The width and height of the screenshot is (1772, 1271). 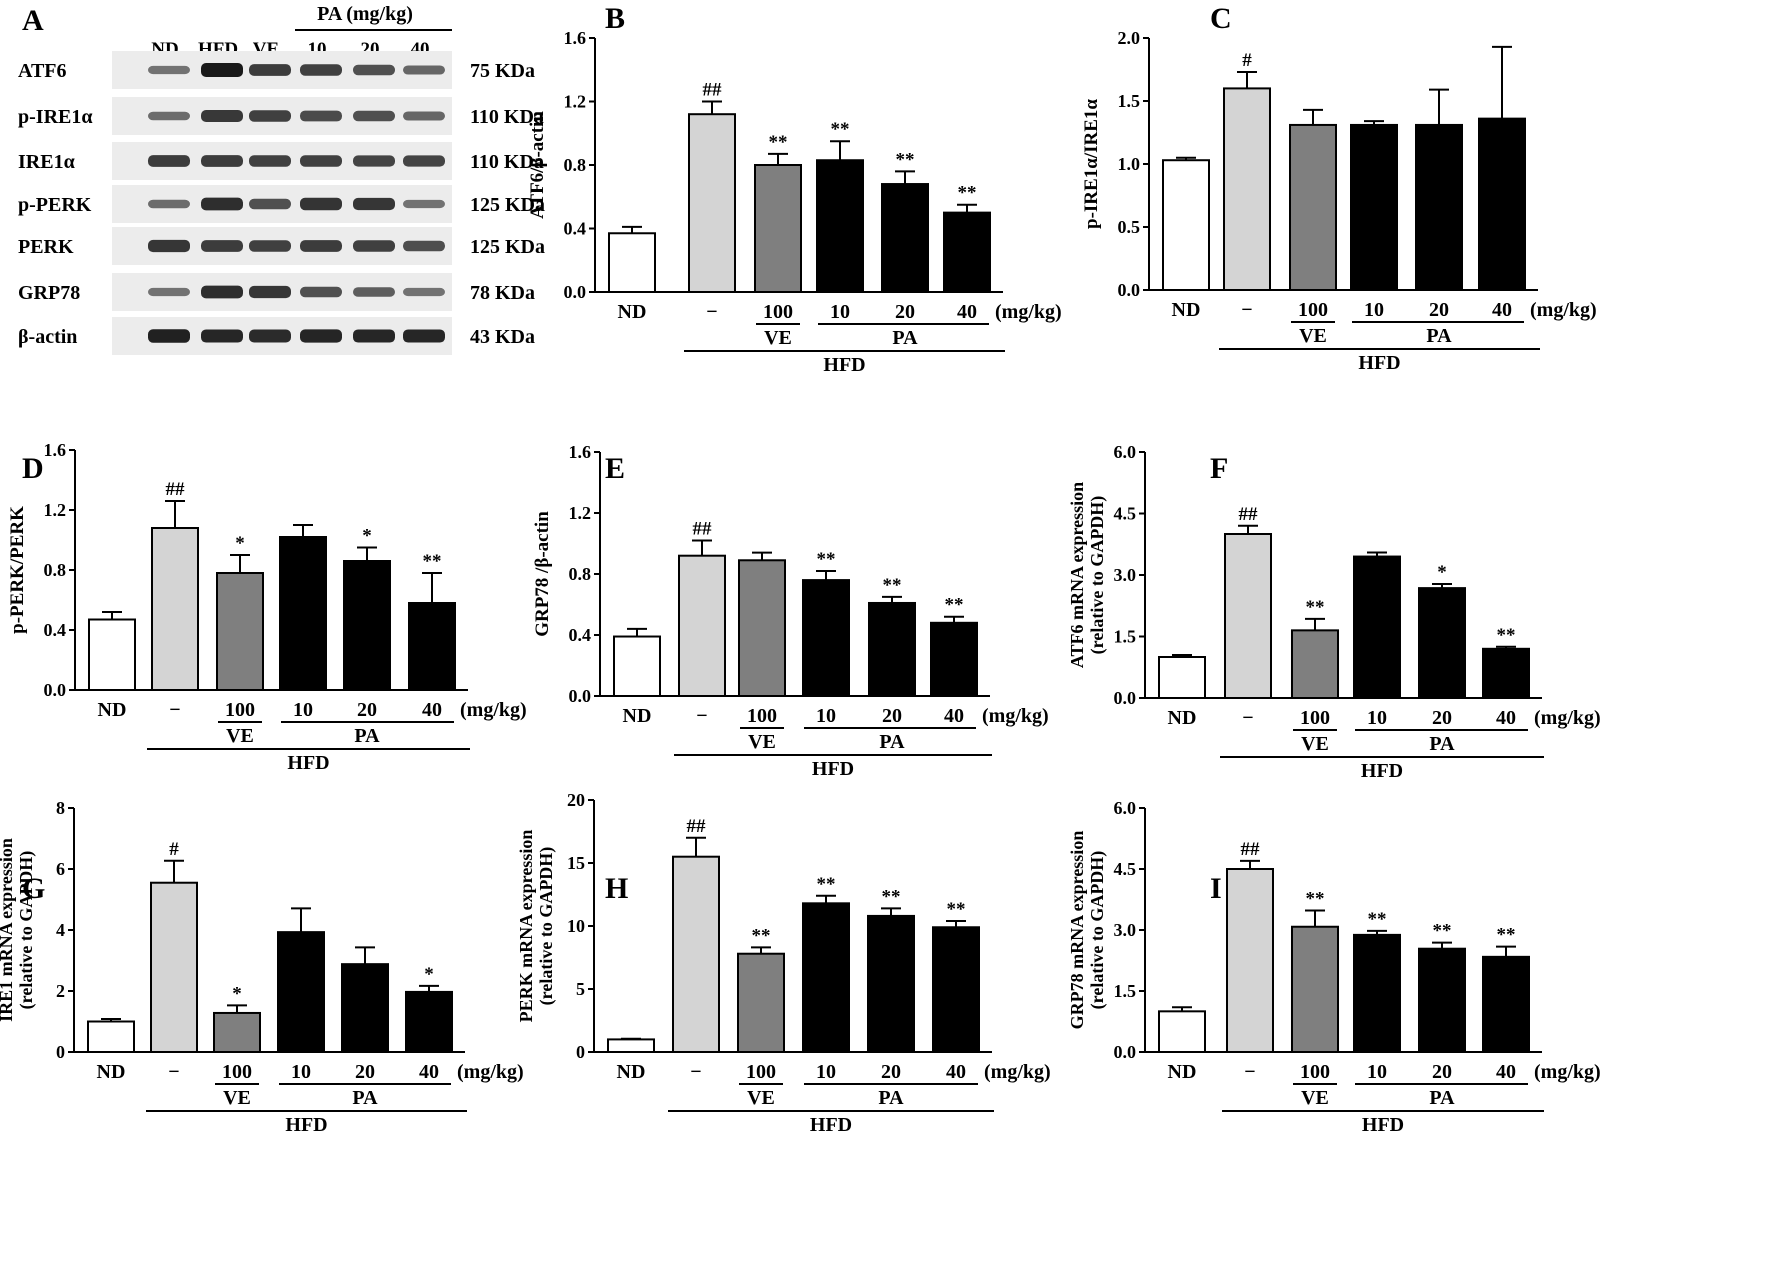 What do you see at coordinates (60, 869) in the screenshot?
I see `y-tick-label: 6` at bounding box center [60, 869].